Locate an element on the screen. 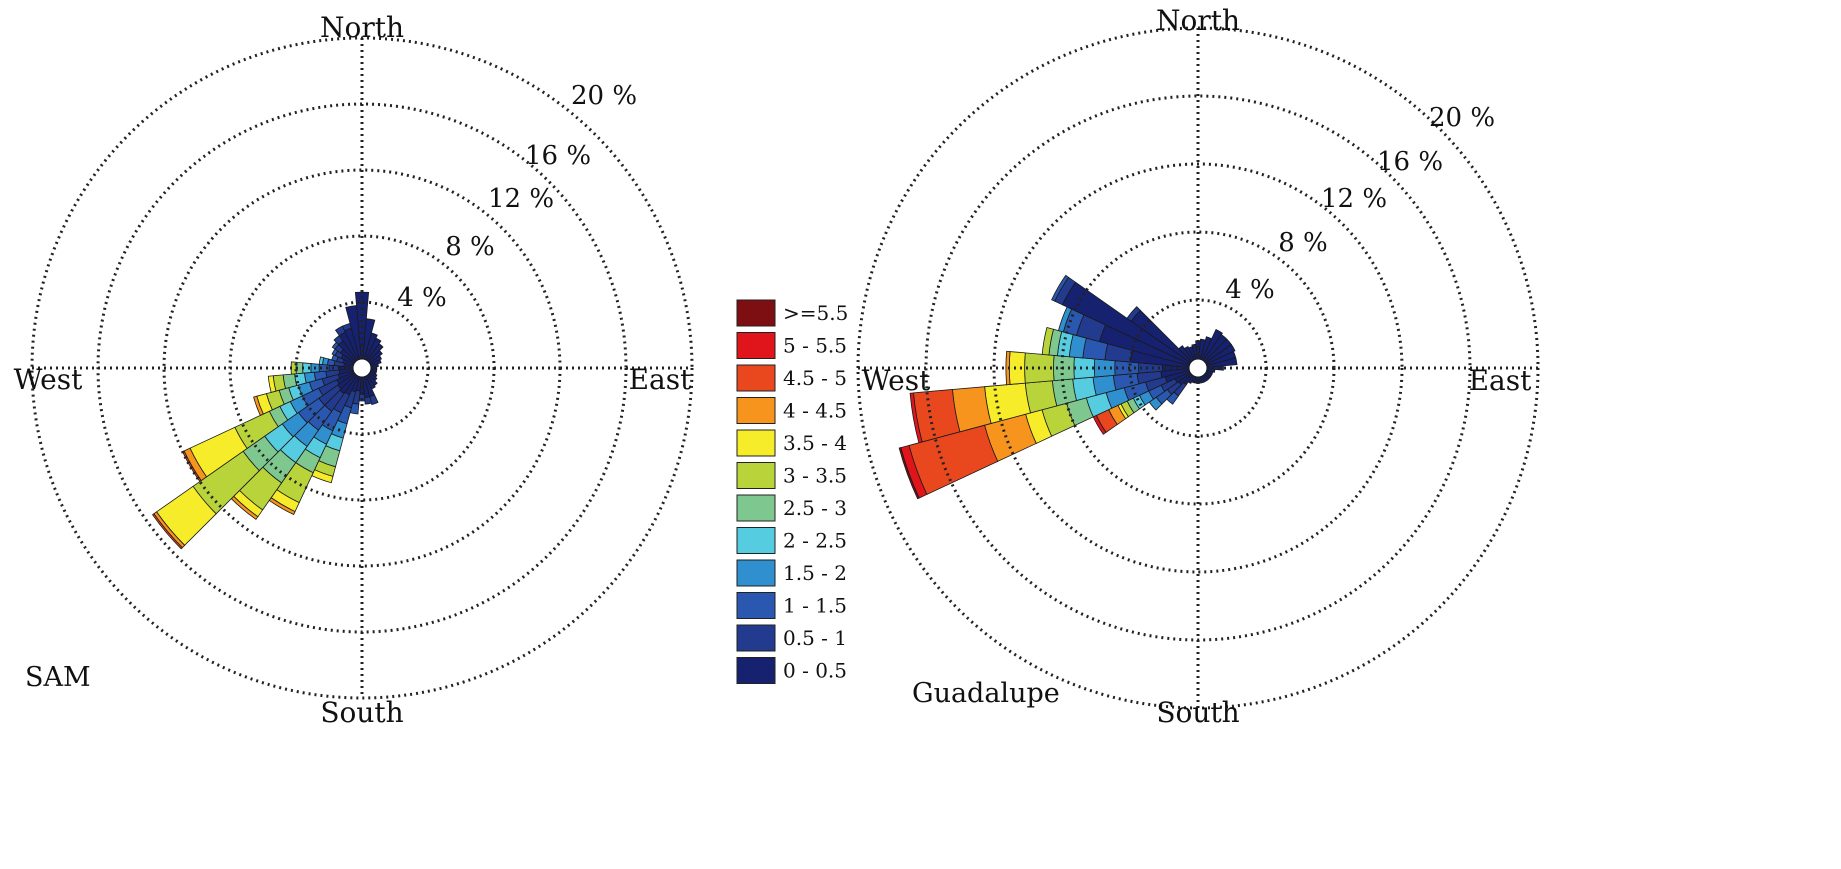 The width and height of the screenshot is (1841, 869). legend-label: 4 - 4.5 is located at coordinates (815, 411).